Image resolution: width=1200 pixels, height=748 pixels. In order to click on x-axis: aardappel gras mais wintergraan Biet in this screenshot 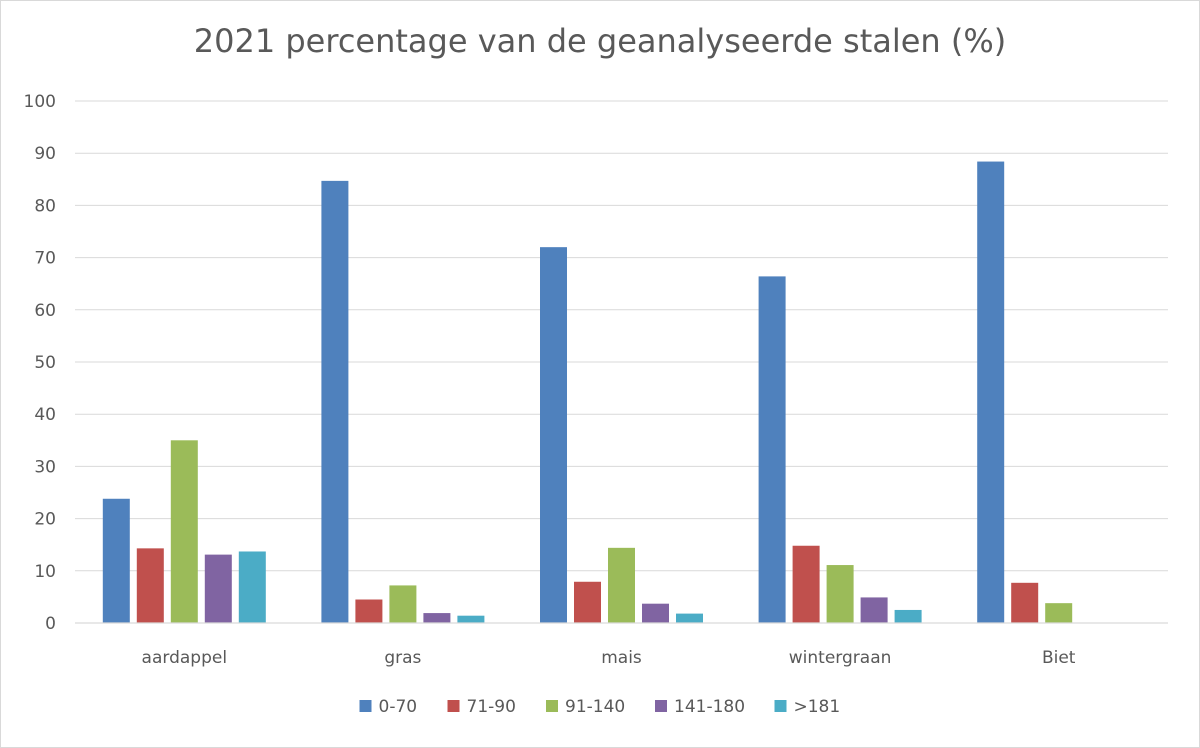, I will do `click(621, 645)`.